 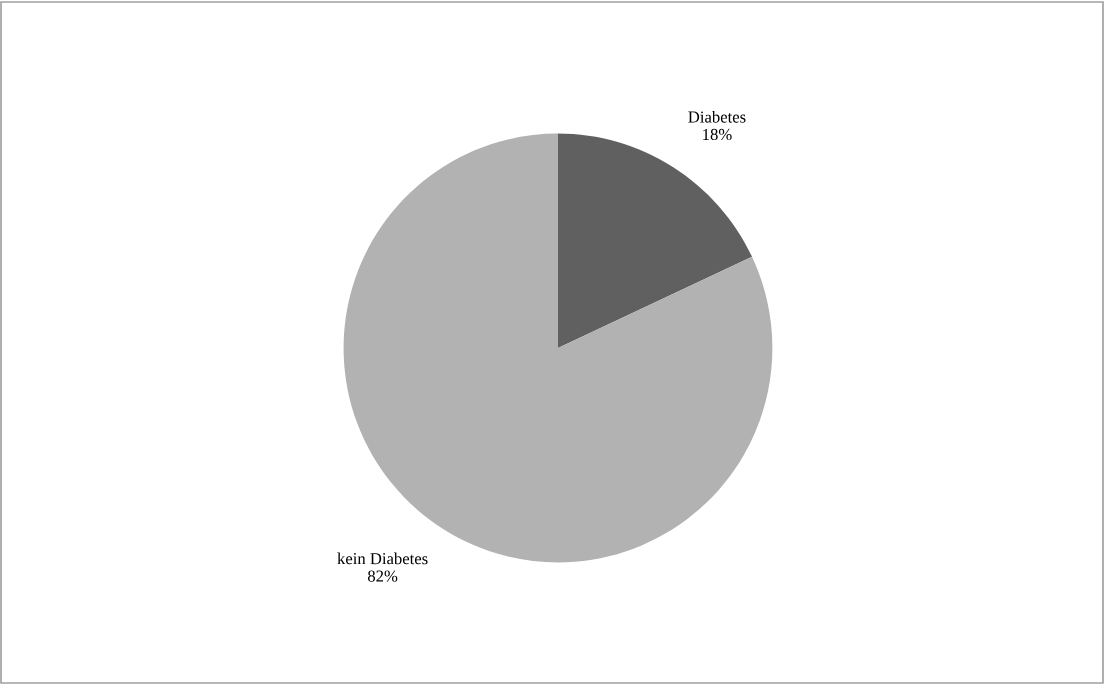 What do you see at coordinates (382, 576) in the screenshot?
I see `data-label: 82%` at bounding box center [382, 576].